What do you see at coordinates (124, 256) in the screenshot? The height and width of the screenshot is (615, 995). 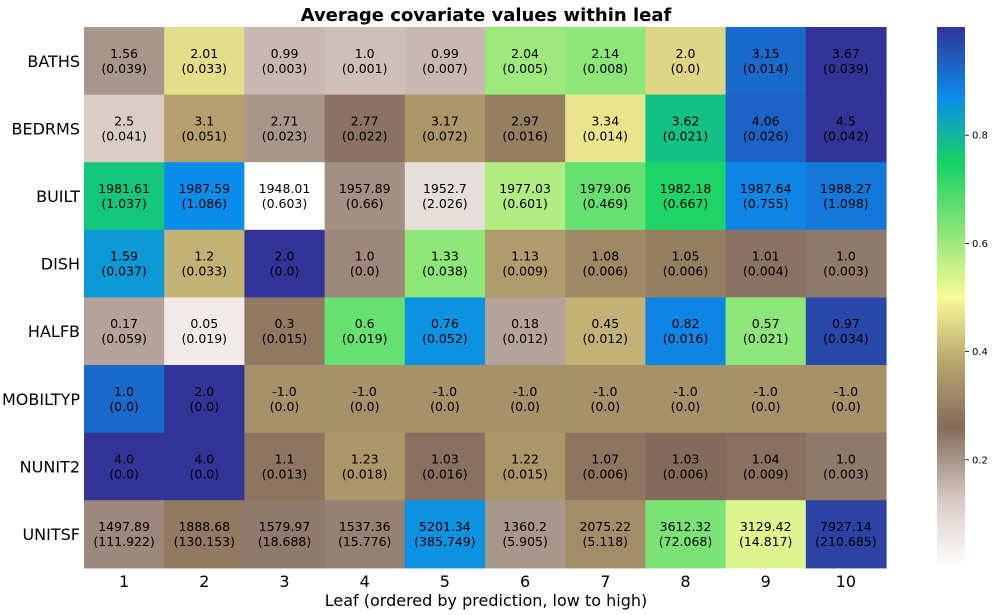 I see `cell-value-label: 1.59` at bounding box center [124, 256].